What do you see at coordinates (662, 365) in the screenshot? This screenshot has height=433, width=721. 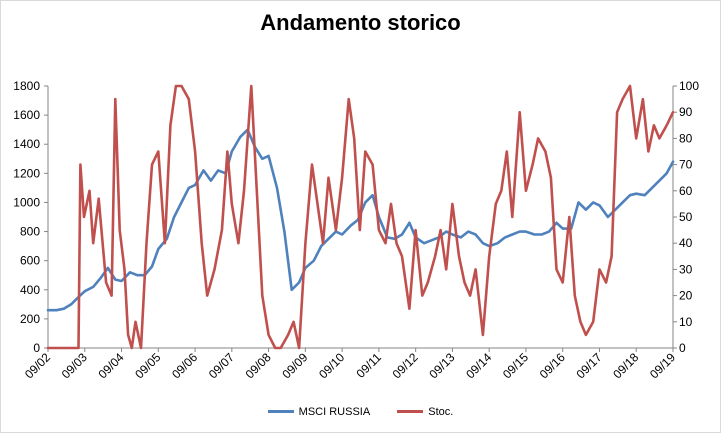 I see `x-tick-label: 09/19` at bounding box center [662, 365].